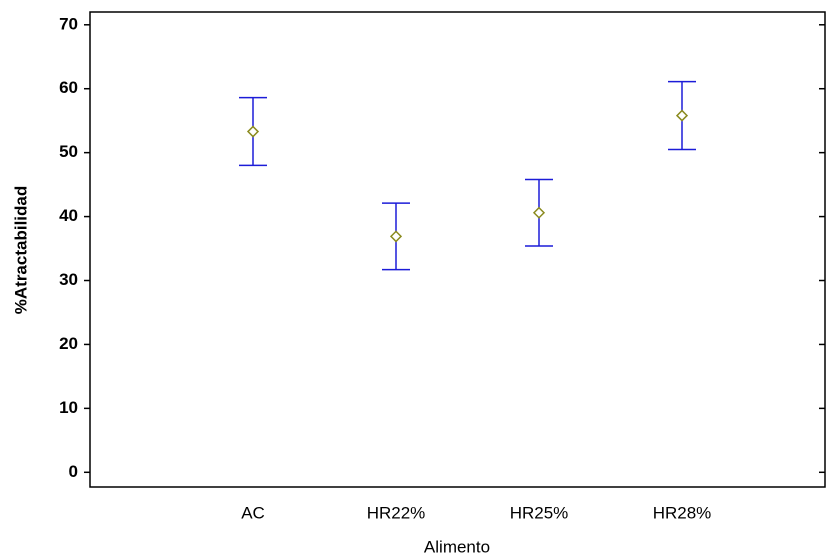 Image resolution: width=833 pixels, height=560 pixels. What do you see at coordinates (68, 343) in the screenshot?
I see `y-tick-label: 20` at bounding box center [68, 343].